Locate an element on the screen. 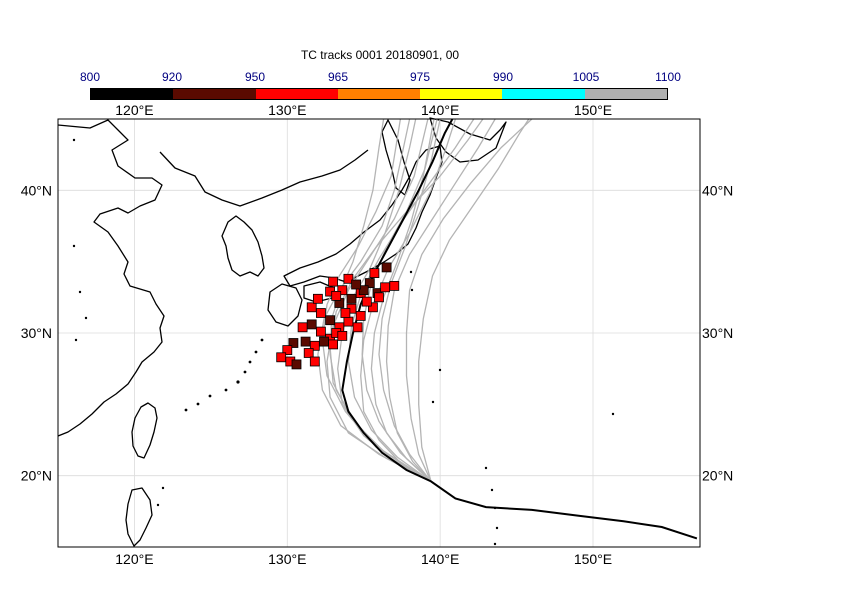  map-title: TC tracks 0001 20180901, 00 is located at coordinates (380, 55).